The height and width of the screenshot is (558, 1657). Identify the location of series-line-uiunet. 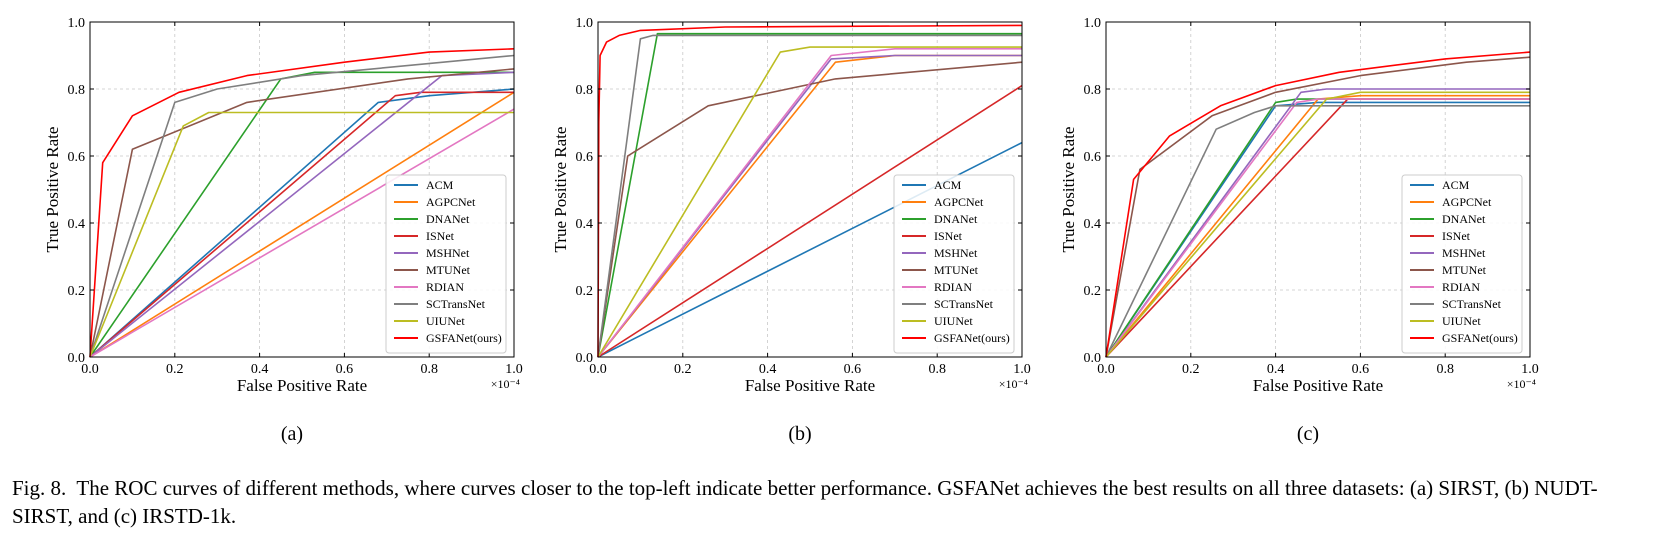
(809, 202).